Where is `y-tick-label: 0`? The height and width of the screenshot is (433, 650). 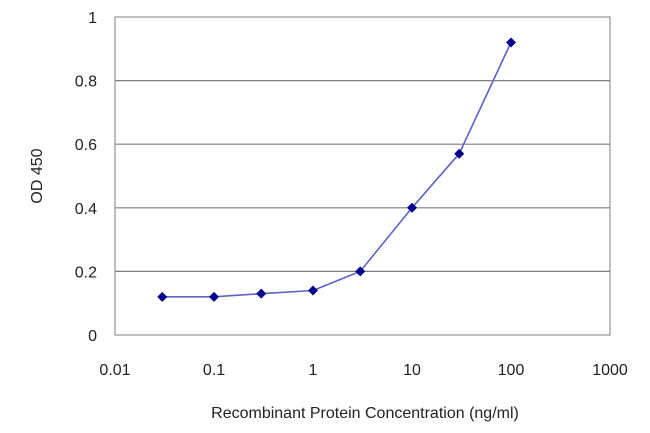 y-tick-label: 0 is located at coordinates (92, 336).